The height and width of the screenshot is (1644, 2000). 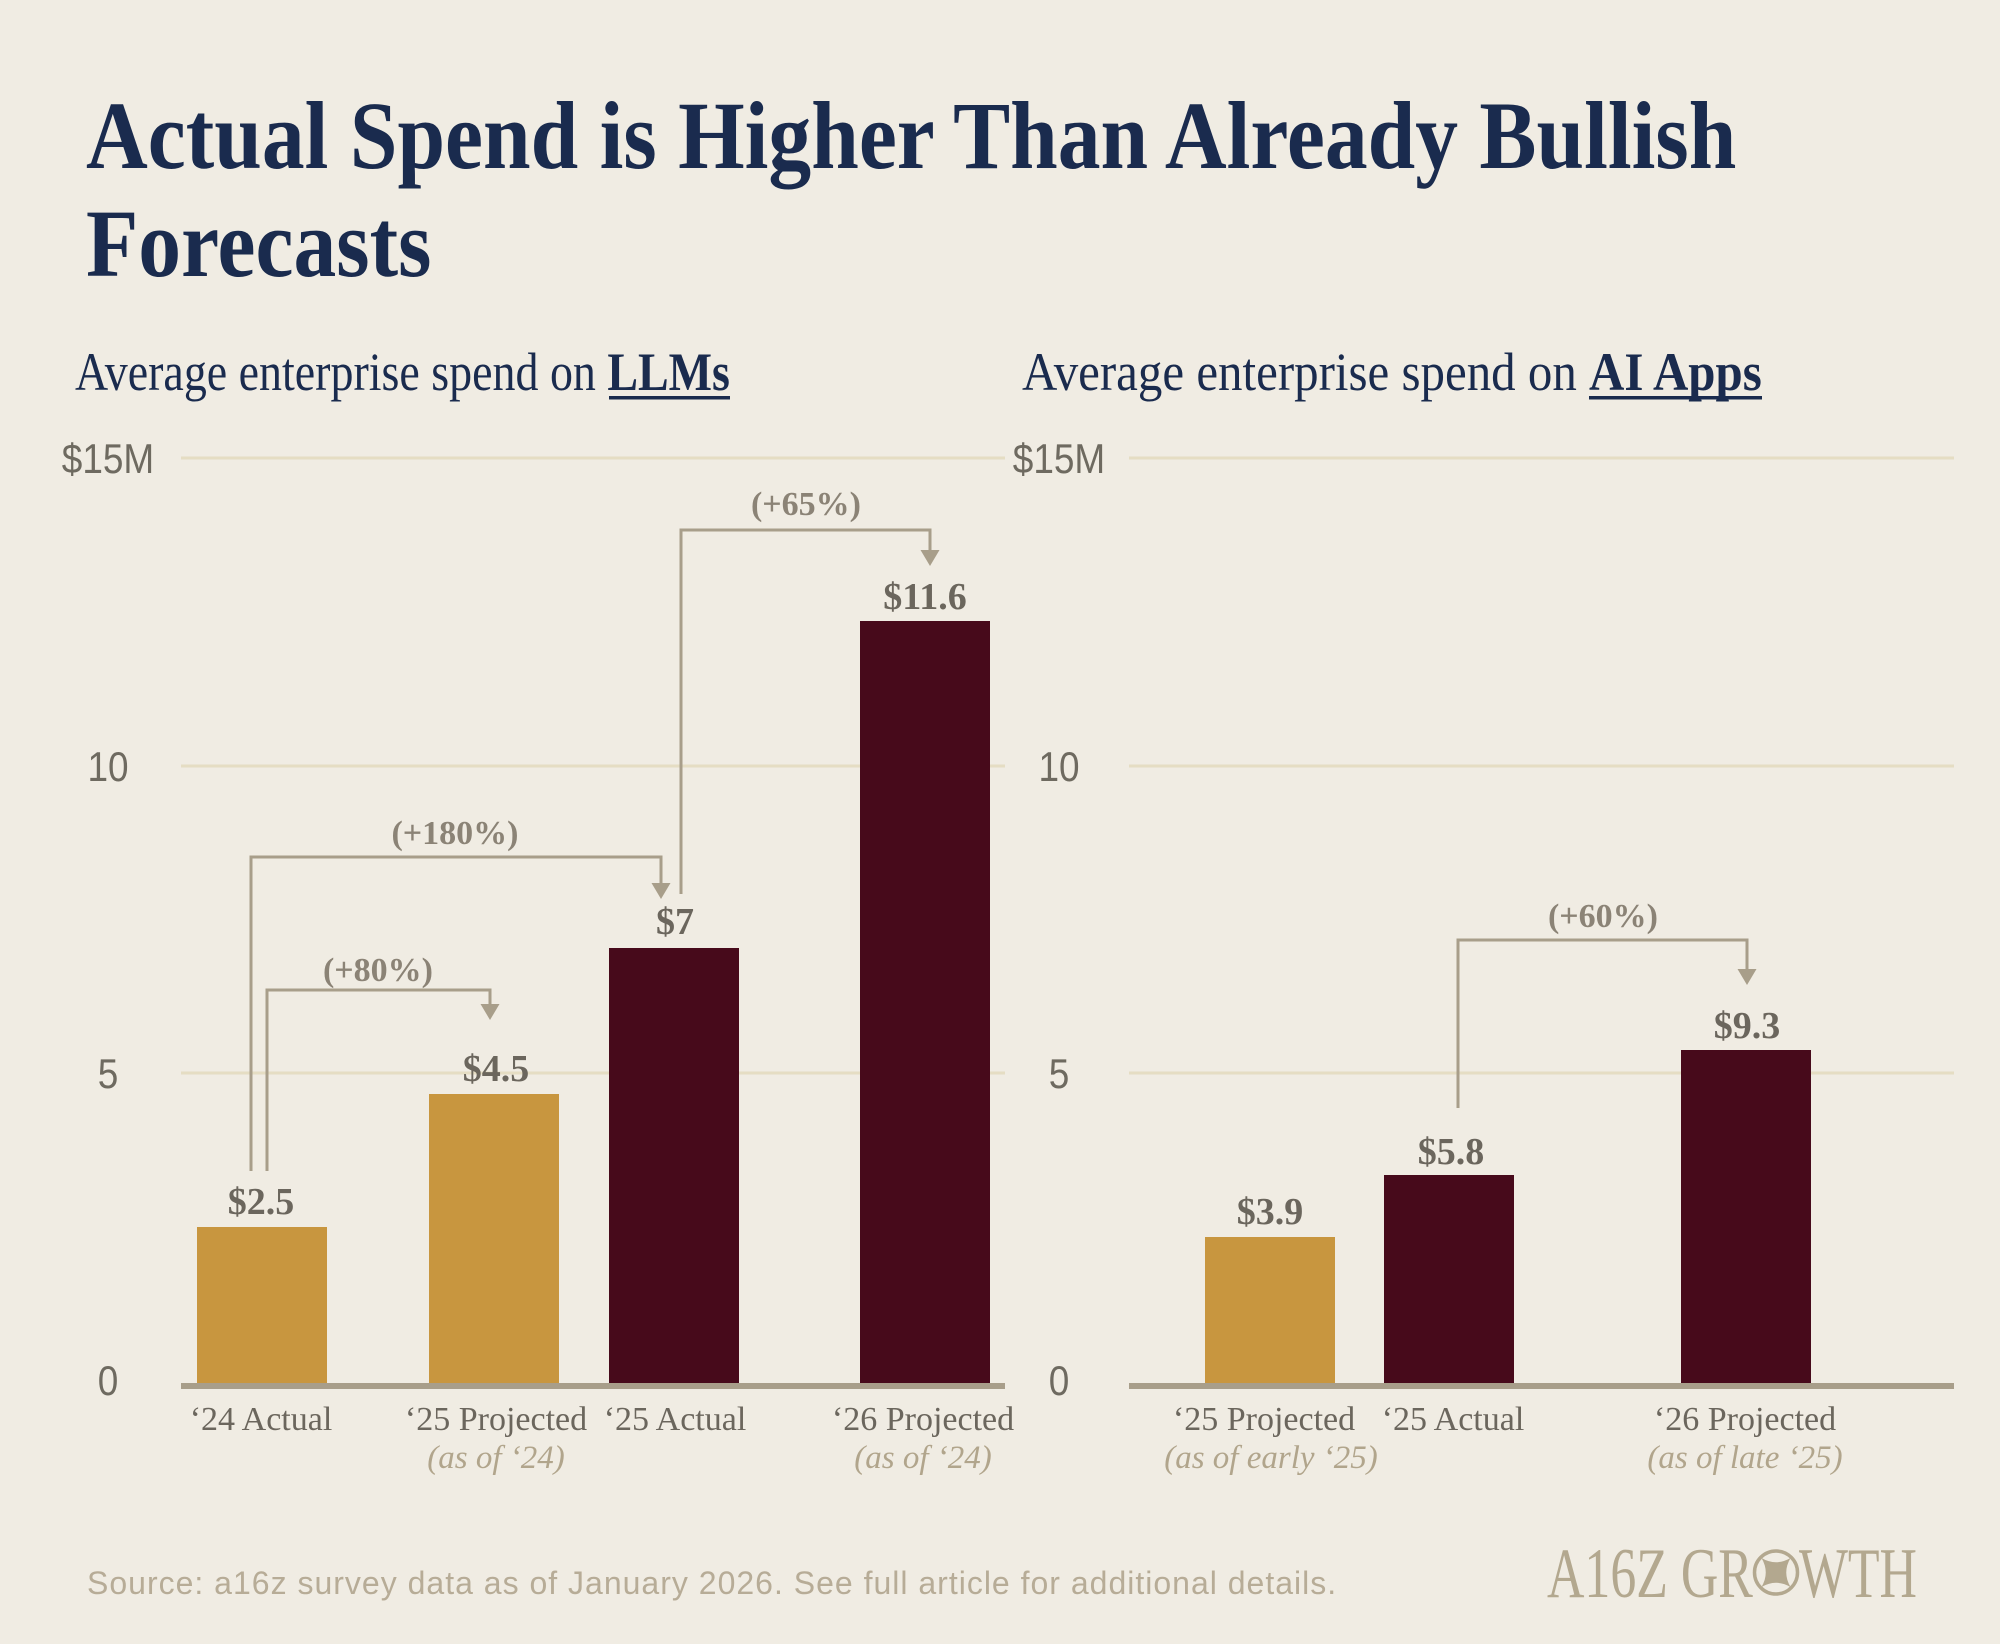 I want to click on svg-text: (+80%), so click(x=378, y=970).